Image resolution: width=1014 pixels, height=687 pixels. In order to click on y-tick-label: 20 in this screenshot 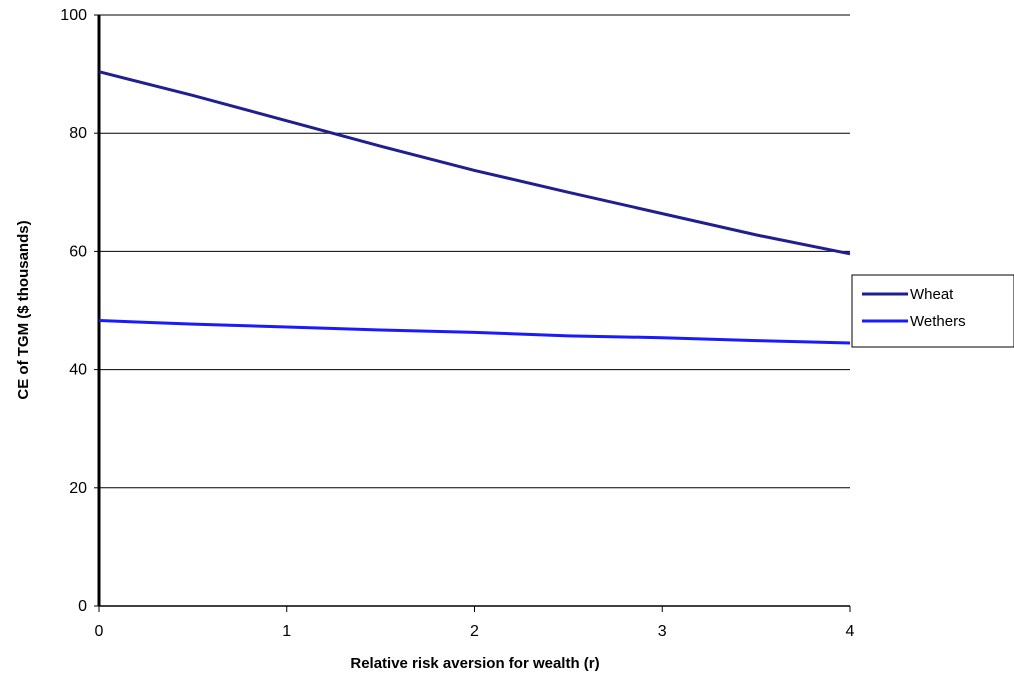, I will do `click(78, 488)`.